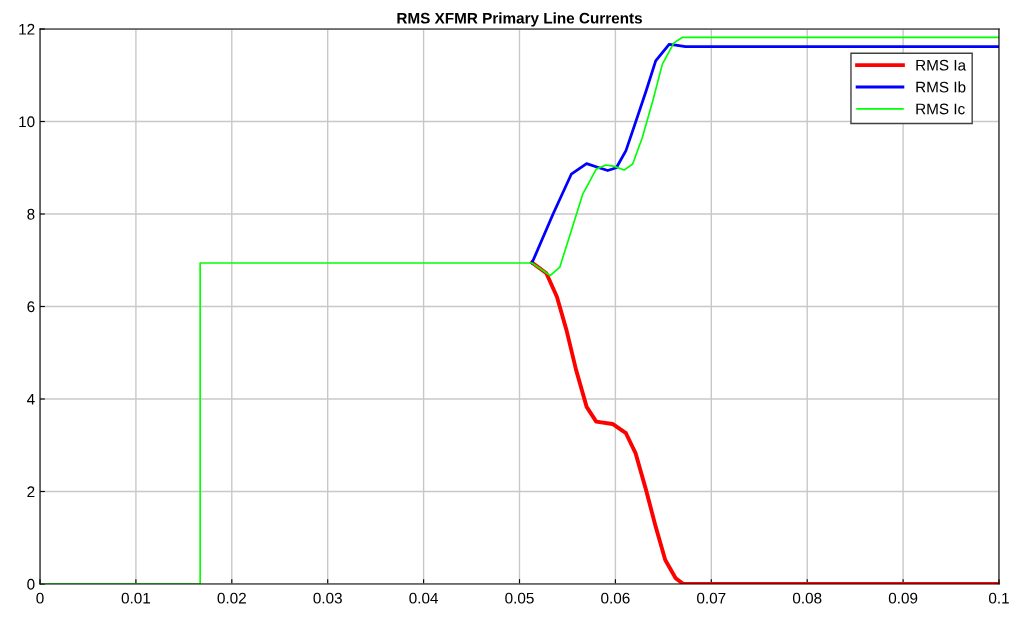 Image resolution: width=1017 pixels, height=619 pixels. What do you see at coordinates (31, 307) in the screenshot?
I see `y-tick-label: 6` at bounding box center [31, 307].